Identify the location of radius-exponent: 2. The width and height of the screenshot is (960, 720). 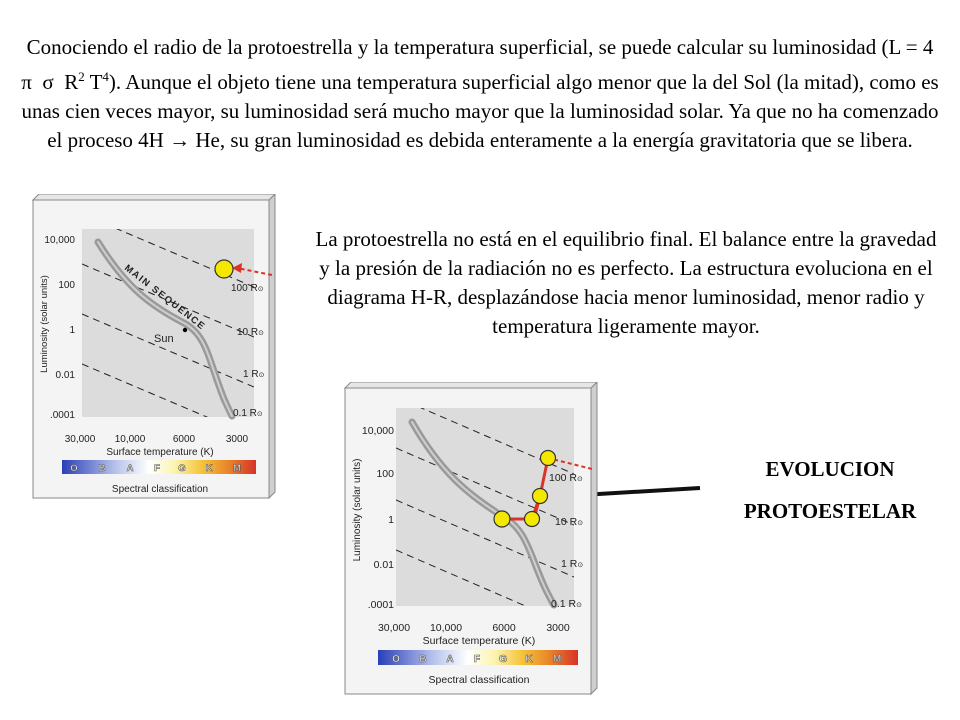
(81, 76).